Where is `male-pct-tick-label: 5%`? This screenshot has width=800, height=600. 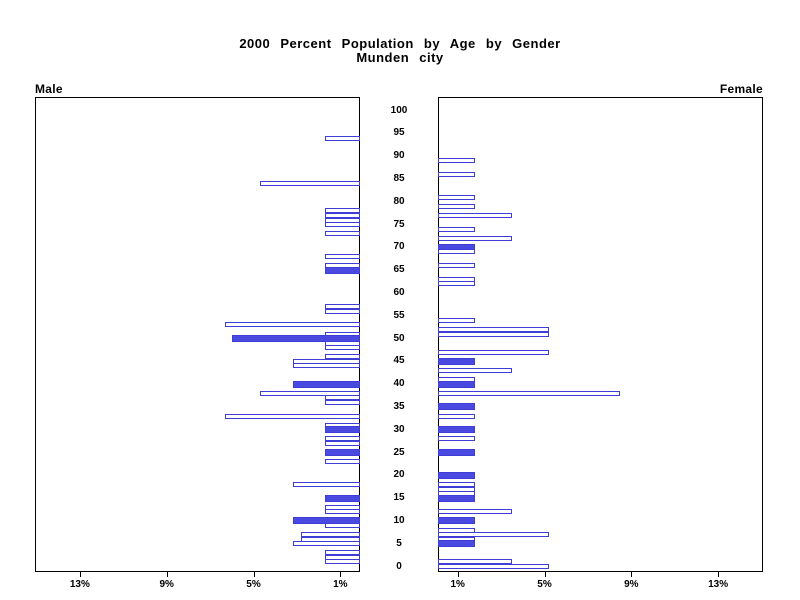
male-pct-tick-label: 5% is located at coordinates (253, 584).